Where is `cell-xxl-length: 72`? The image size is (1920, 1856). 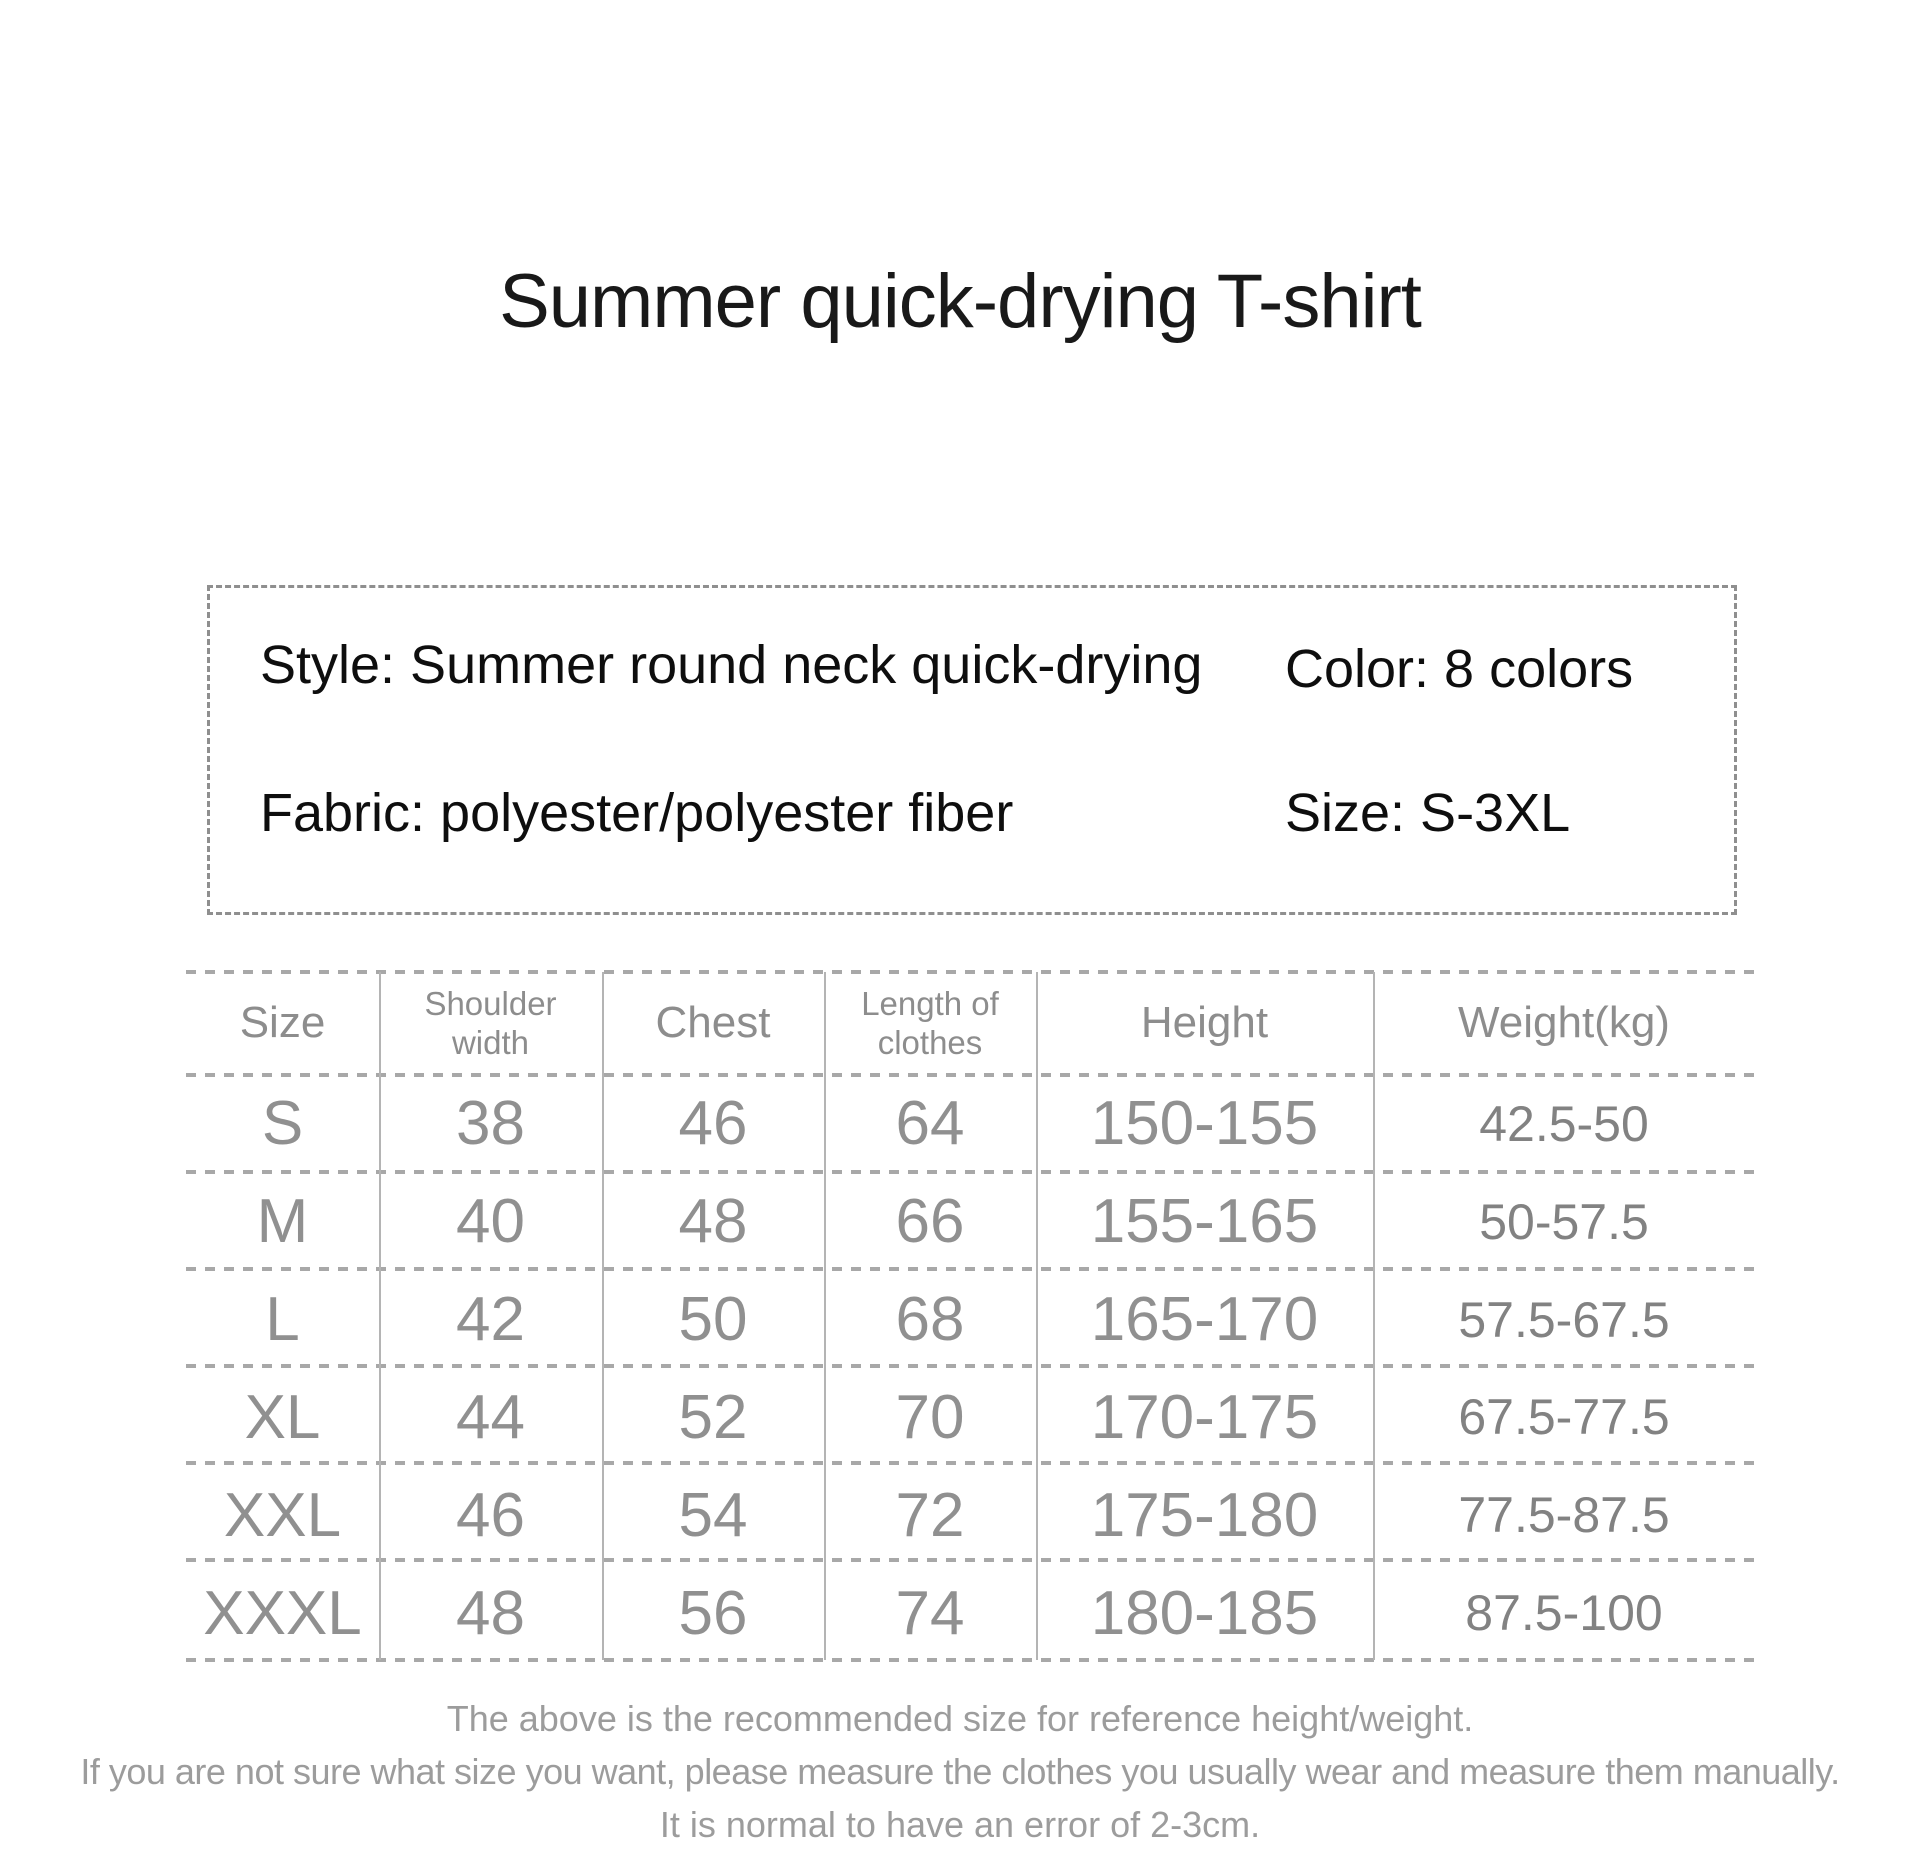
cell-xxl-length: 72 is located at coordinates (930, 1515).